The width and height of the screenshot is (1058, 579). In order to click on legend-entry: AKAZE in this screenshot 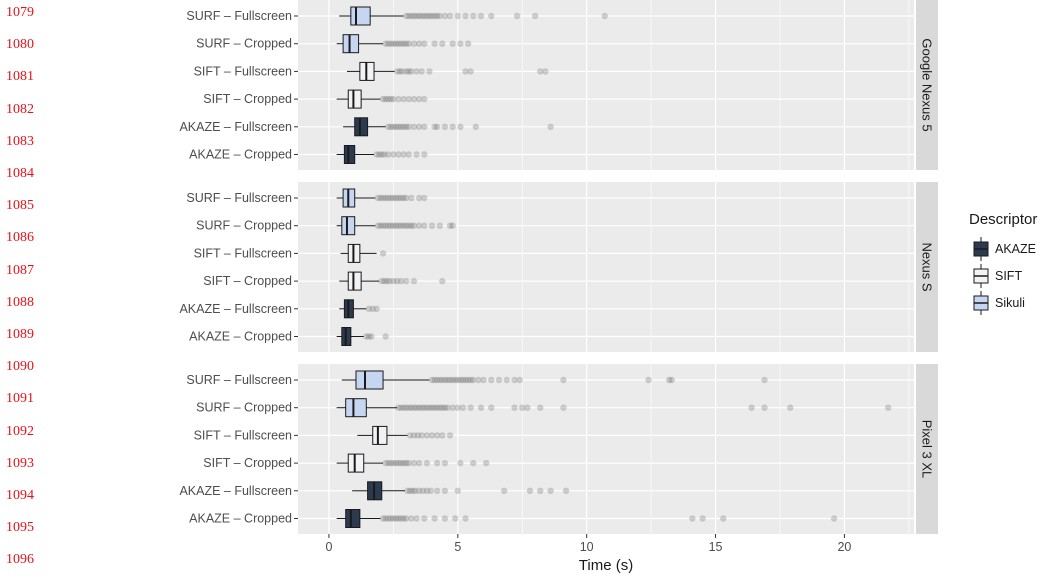, I will do `click(1004, 249)`.